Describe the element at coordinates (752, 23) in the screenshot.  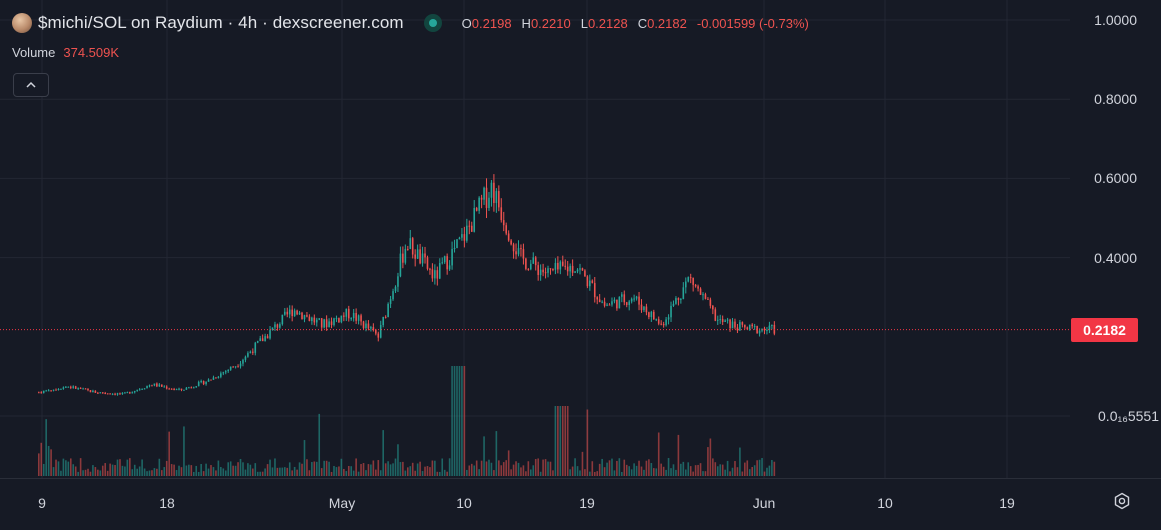
I see `price-change: -0.001599 (-0.73%)` at that location.